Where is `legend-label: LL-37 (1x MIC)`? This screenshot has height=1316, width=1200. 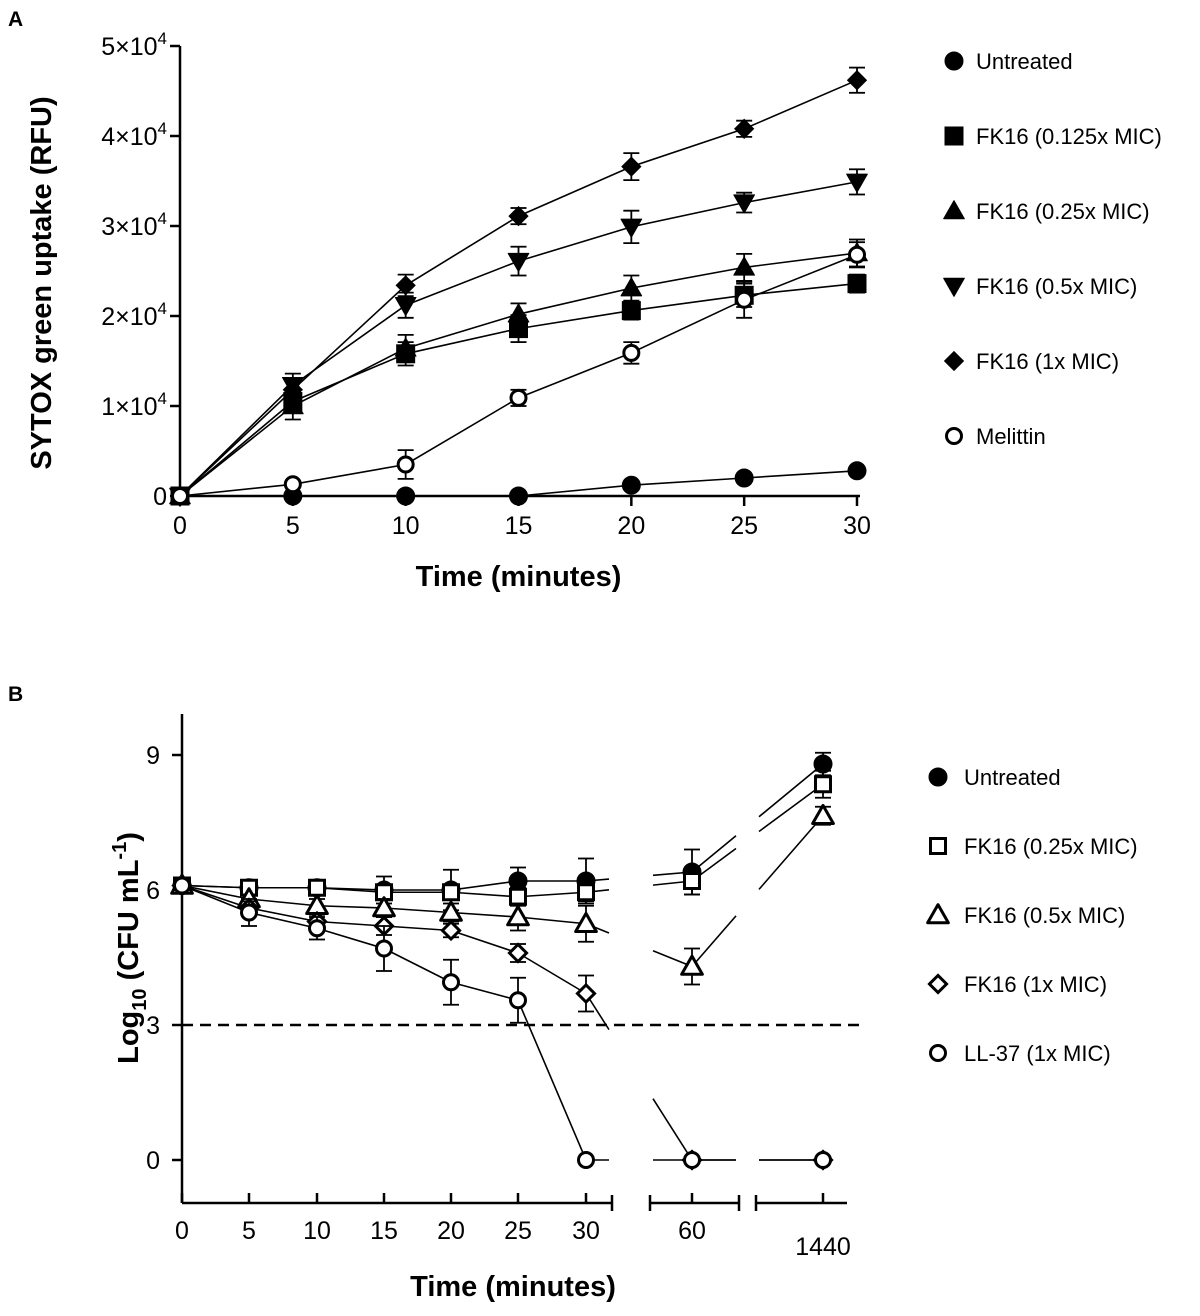
legend-label: LL-37 (1x MIC) is located at coordinates (1037, 1053).